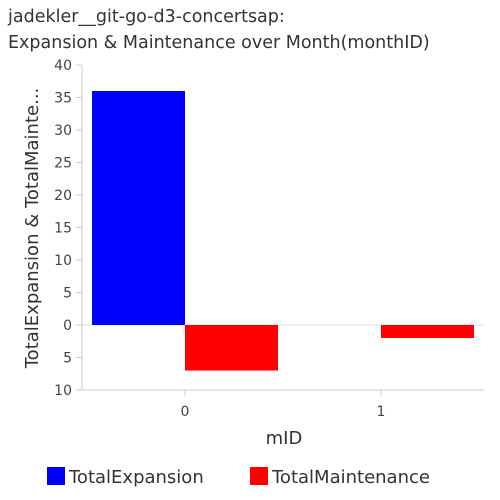 Image resolution: width=500 pixels, height=500 pixels. What do you see at coordinates (56, 476) in the screenshot?
I see `legend-swatch-totalexpansion` at bounding box center [56, 476].